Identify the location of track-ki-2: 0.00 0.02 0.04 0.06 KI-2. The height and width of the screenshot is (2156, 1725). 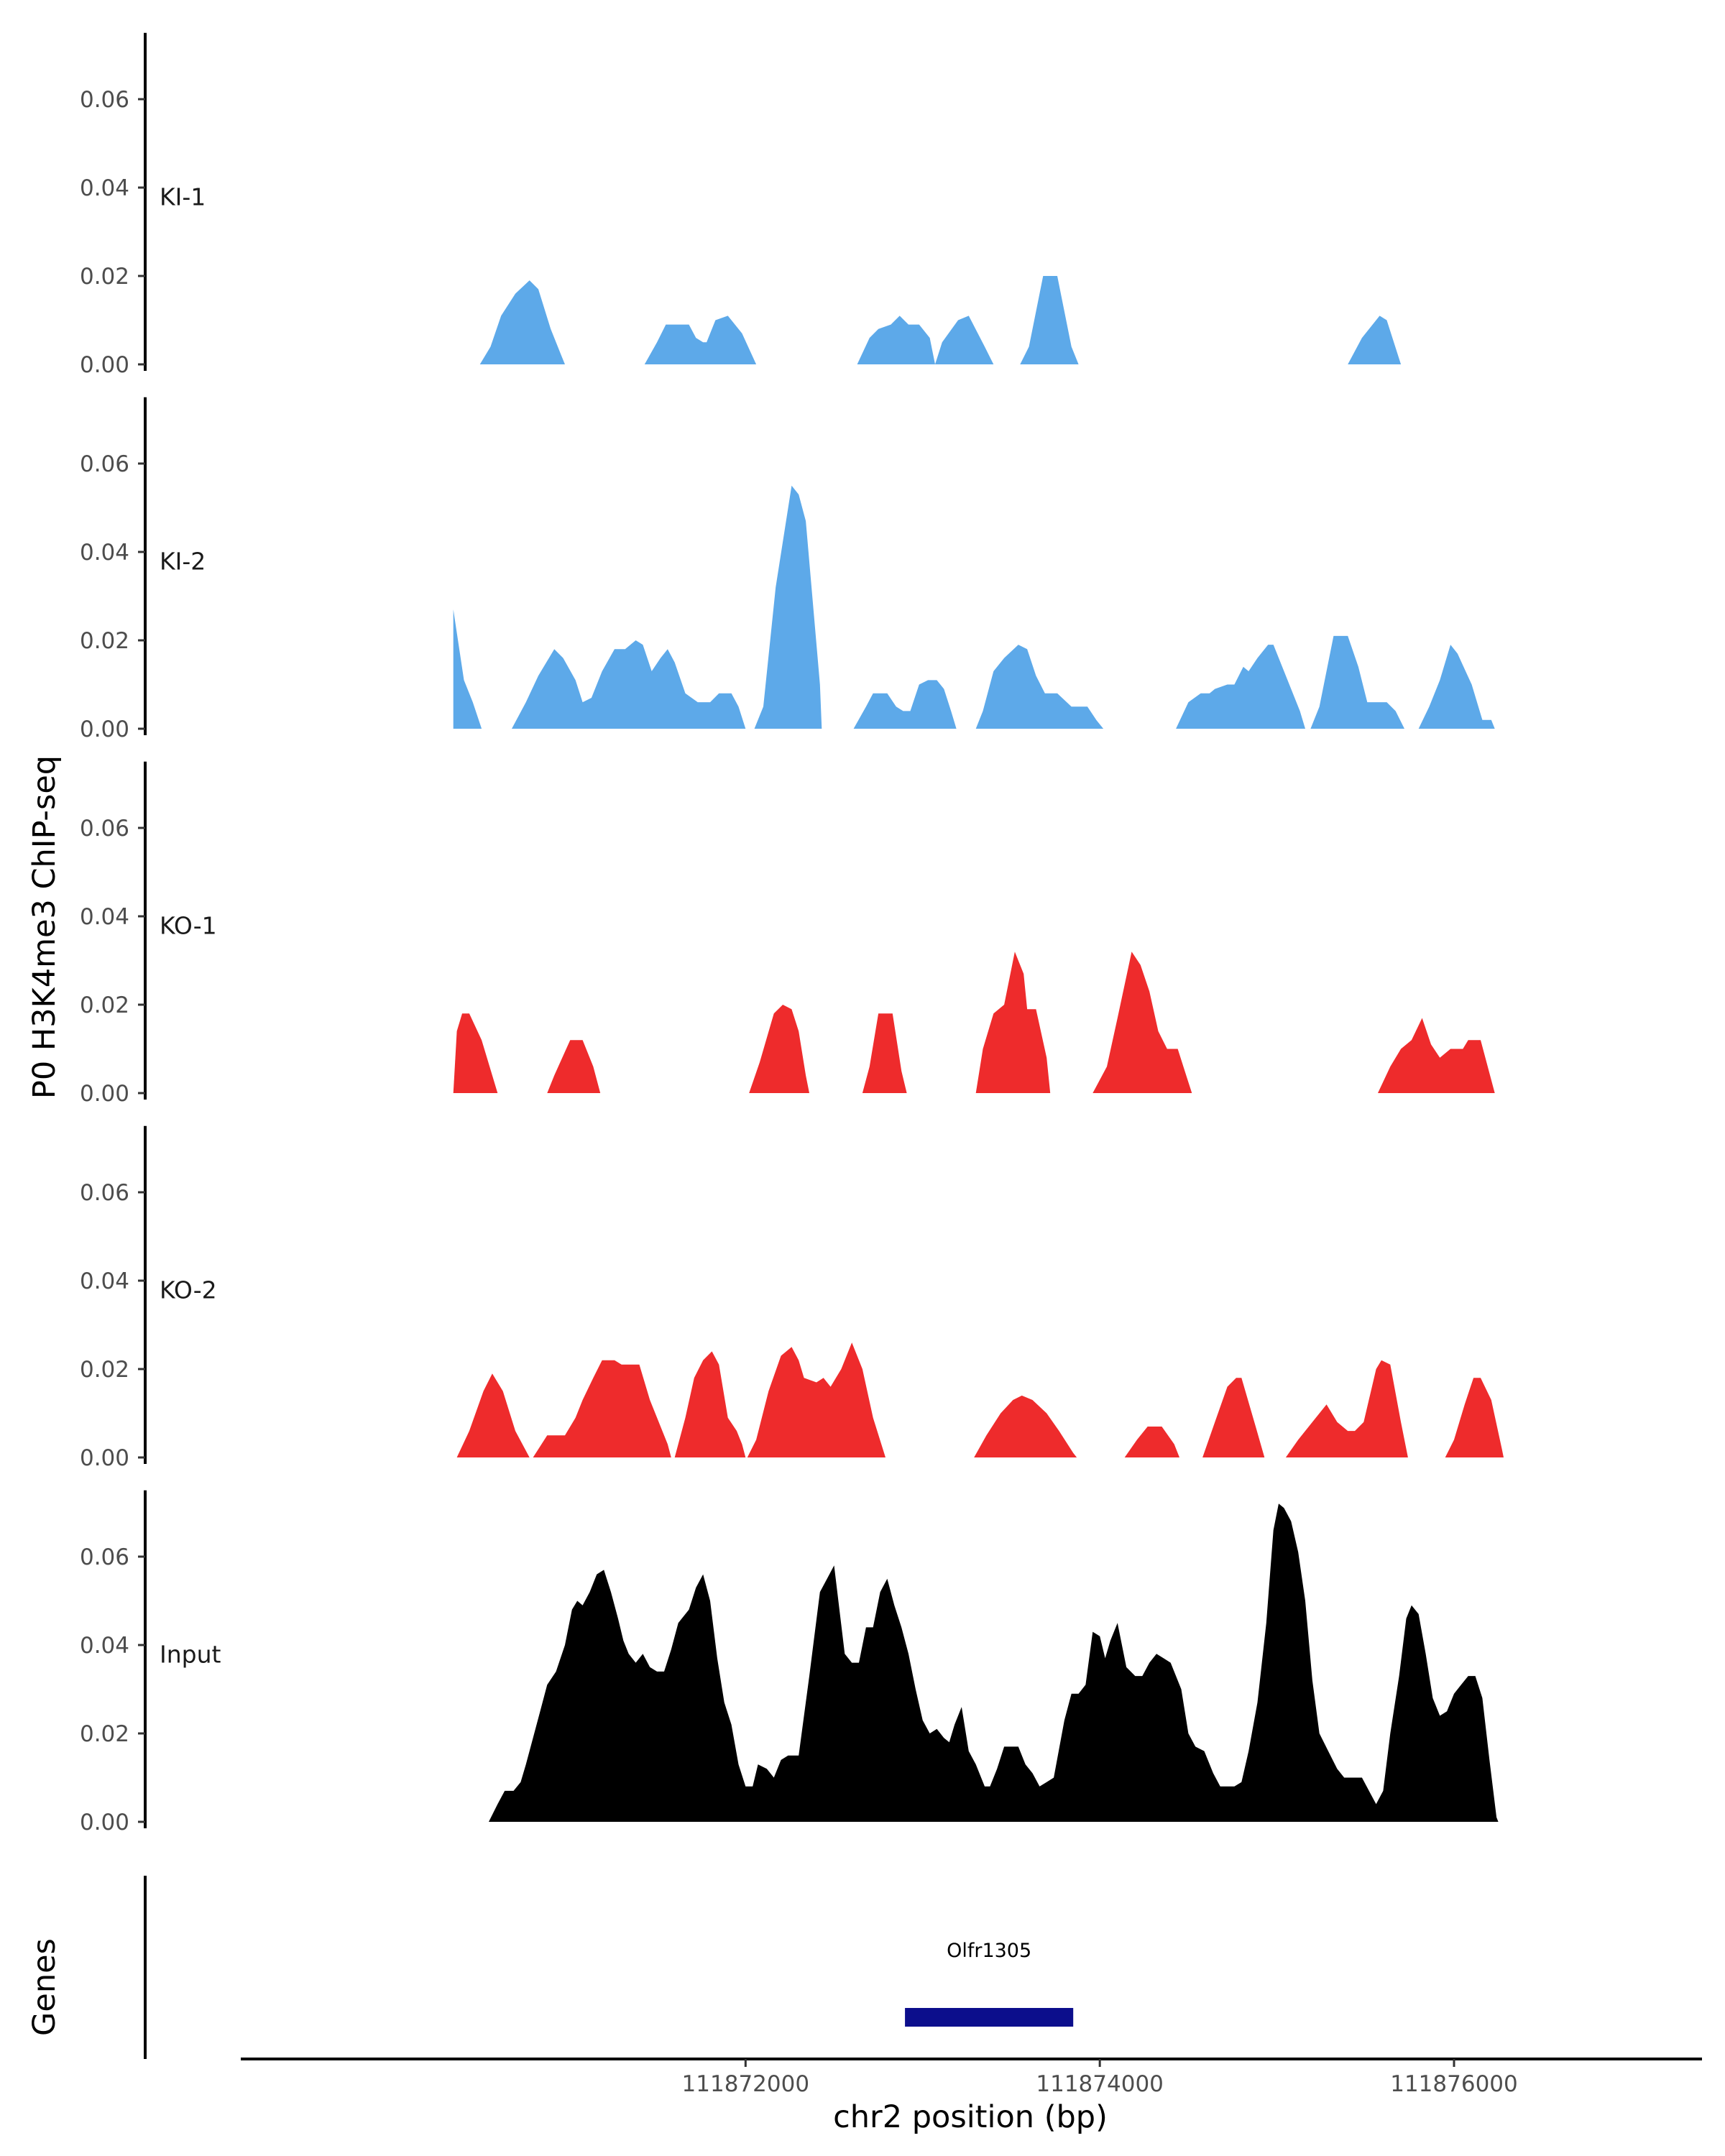
(787, 570).